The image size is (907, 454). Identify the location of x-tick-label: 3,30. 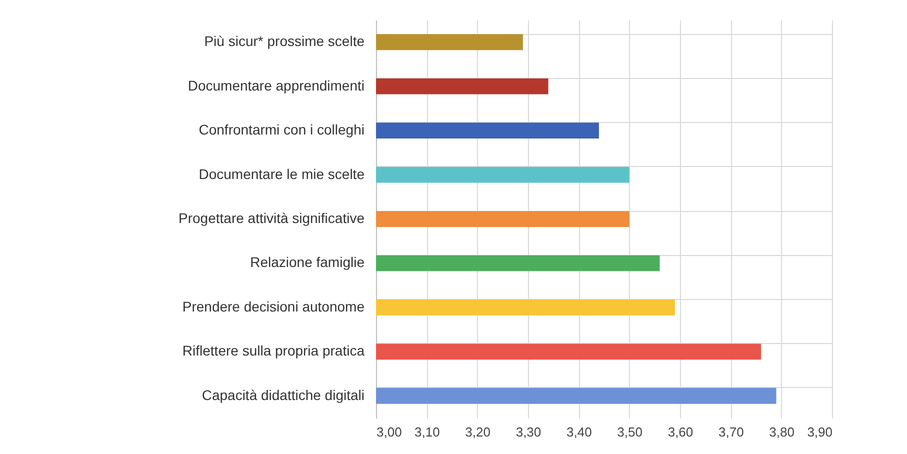
(529, 432).